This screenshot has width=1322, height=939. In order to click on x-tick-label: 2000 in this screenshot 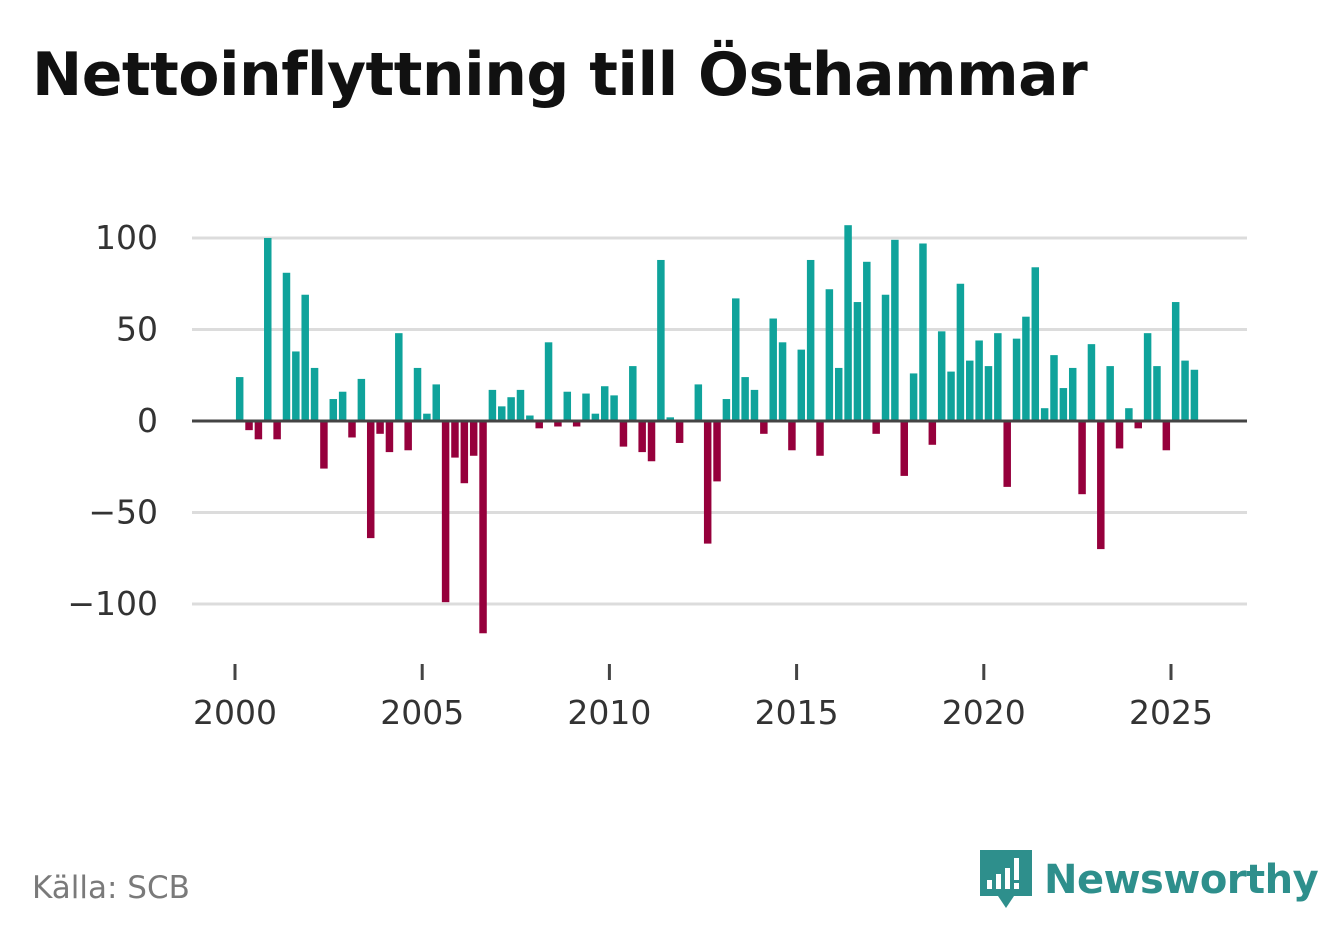, I will do `click(235, 712)`.